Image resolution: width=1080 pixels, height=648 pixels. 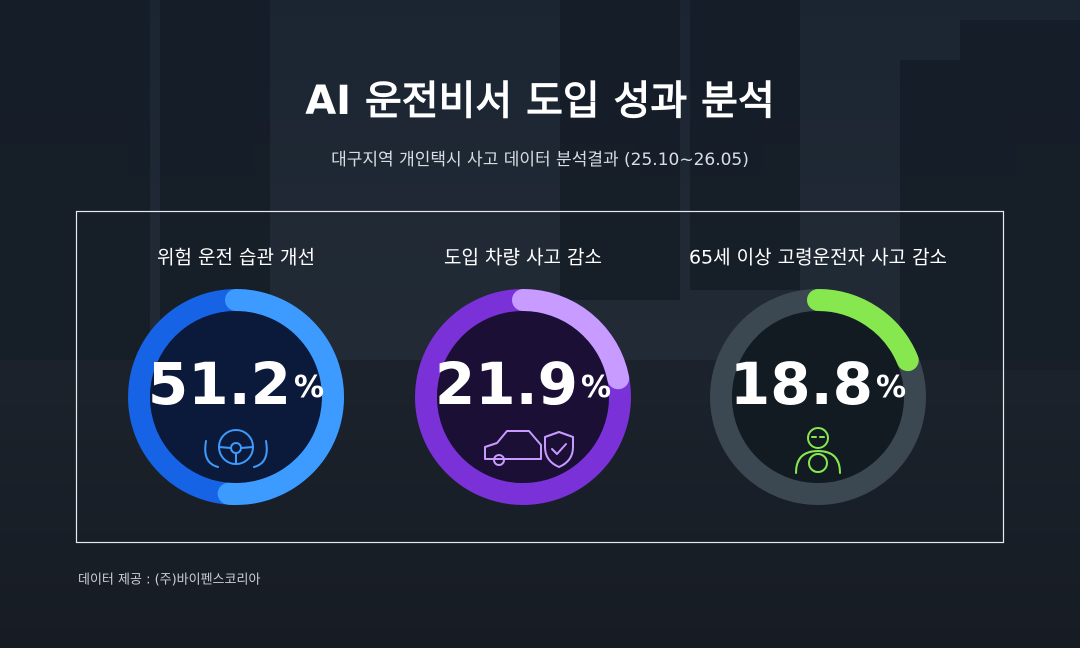 I want to click on gauge: 도입 차량 사고 감소 21.9%, so click(x=523, y=376).